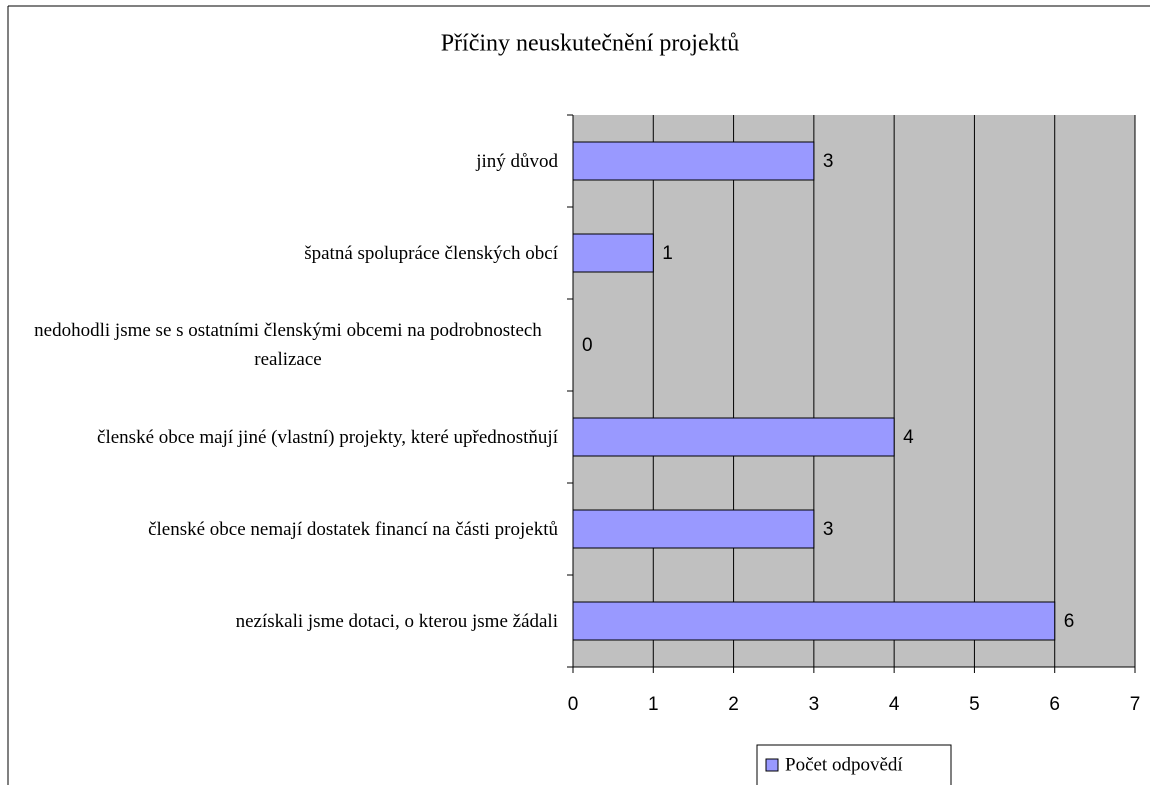  Describe the element at coordinates (844, 764) in the screenshot. I see `legend-label: Počet odpovědí` at that location.